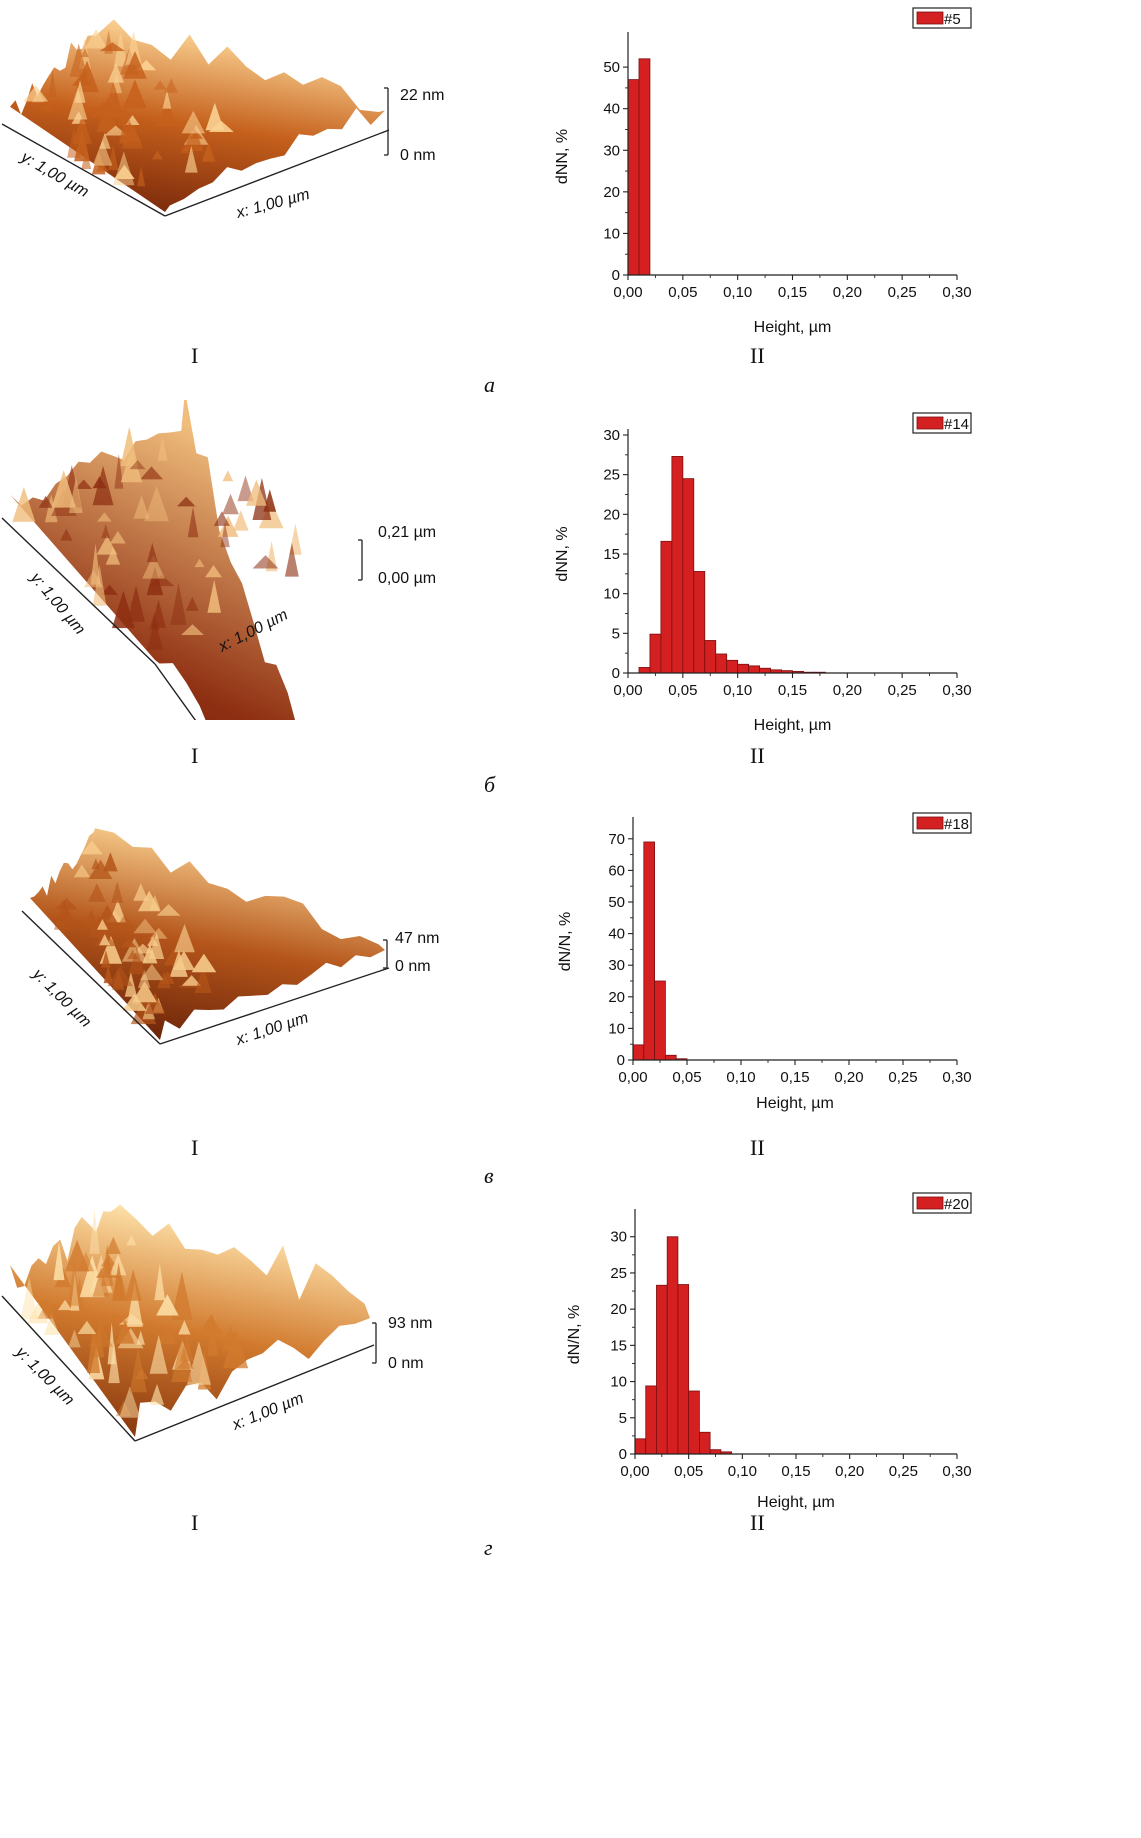  What do you see at coordinates (956, 690) in the screenshot?
I see `x-tick-label: 0,30` at bounding box center [956, 690].